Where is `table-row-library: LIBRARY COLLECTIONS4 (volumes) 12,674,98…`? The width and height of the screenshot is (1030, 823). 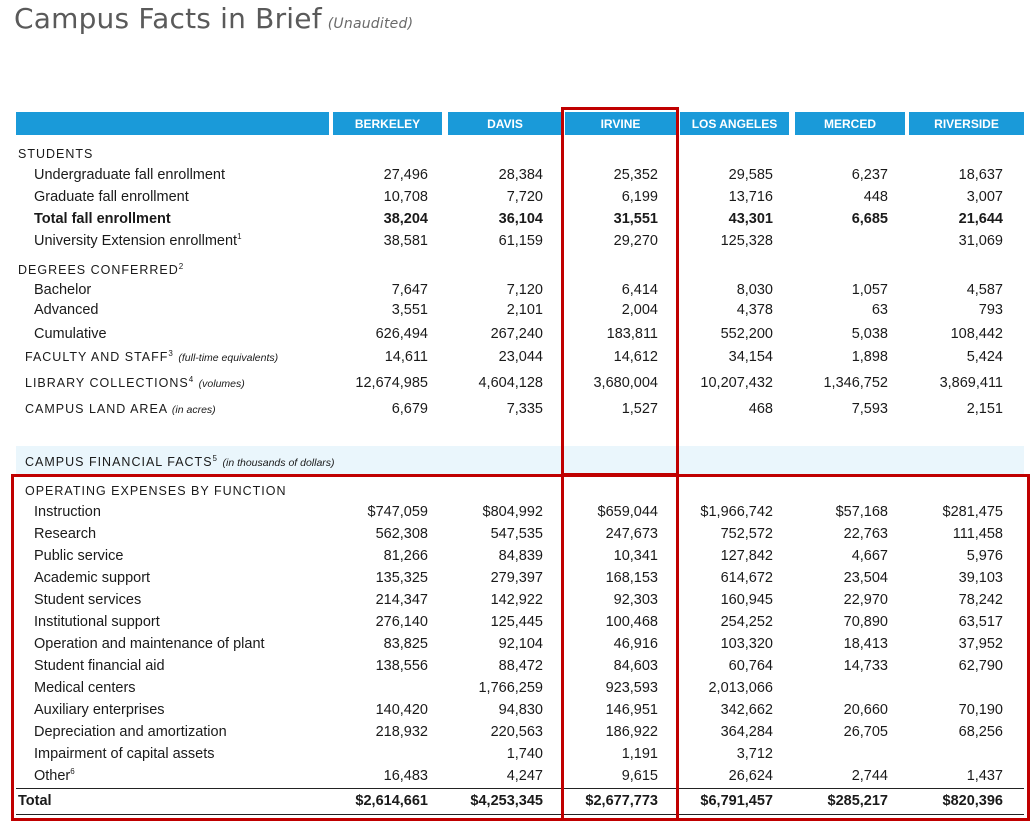
table-row-library: LIBRARY COLLECTIONS4 (volumes) 12,674,98… is located at coordinates (515, 383).